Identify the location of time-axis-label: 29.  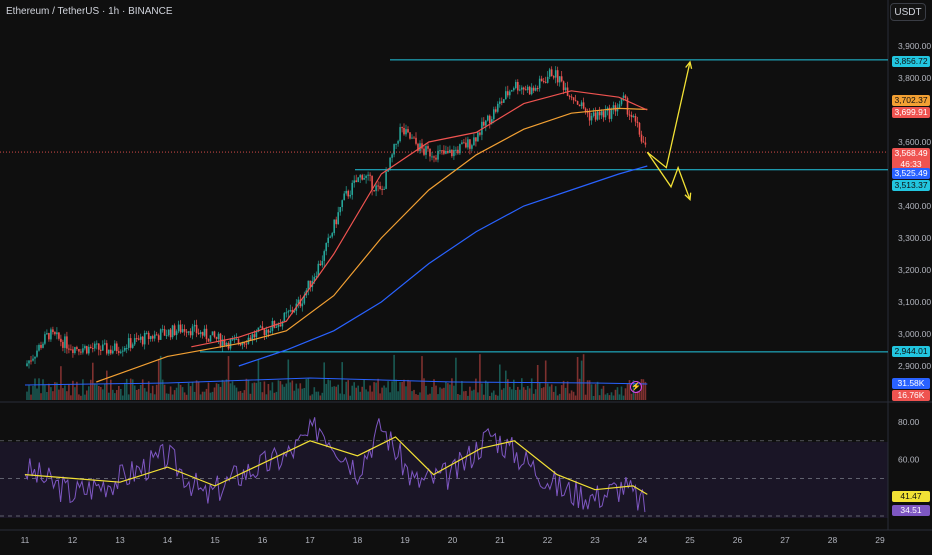
(880, 540).